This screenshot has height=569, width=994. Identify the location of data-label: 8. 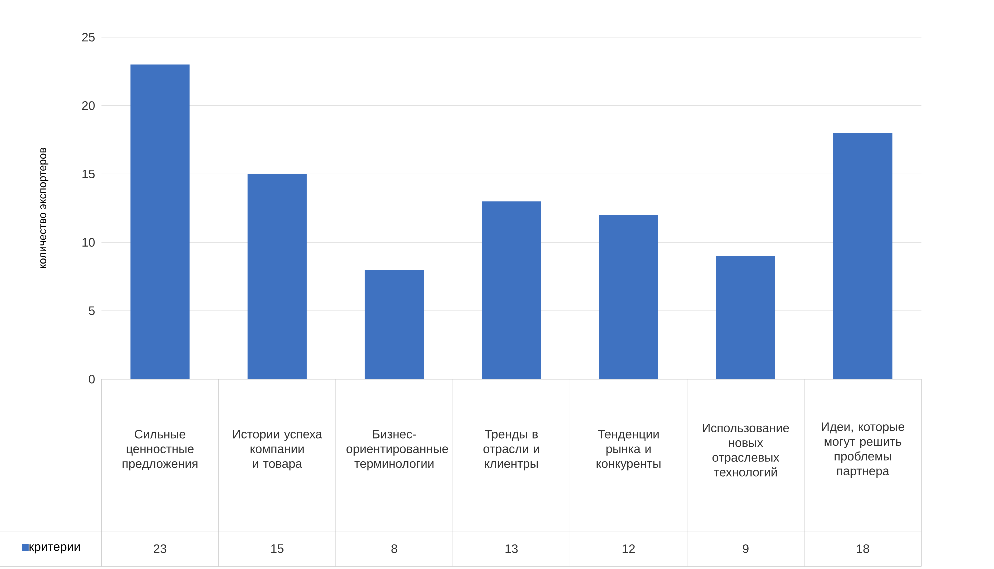
(395, 549).